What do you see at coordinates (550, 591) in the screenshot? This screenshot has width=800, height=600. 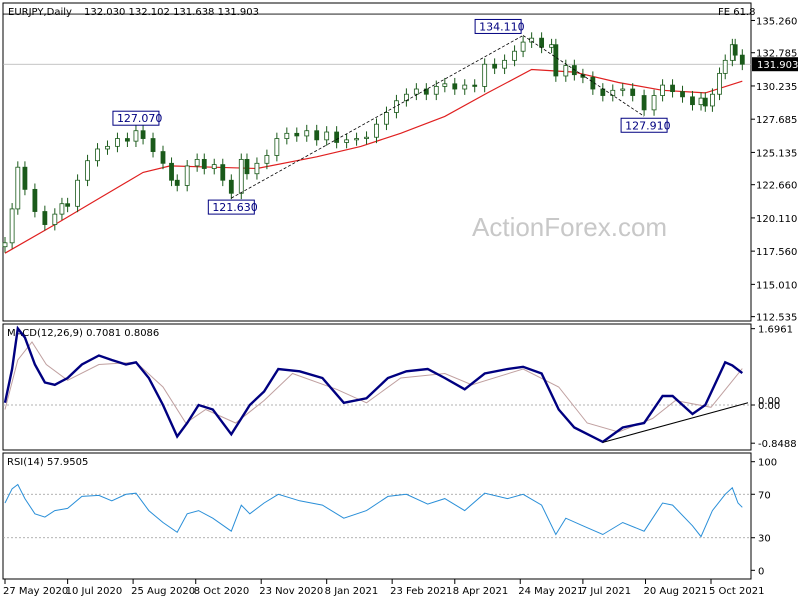 I see `date-tick-label: 24 May 2021` at bounding box center [550, 591].